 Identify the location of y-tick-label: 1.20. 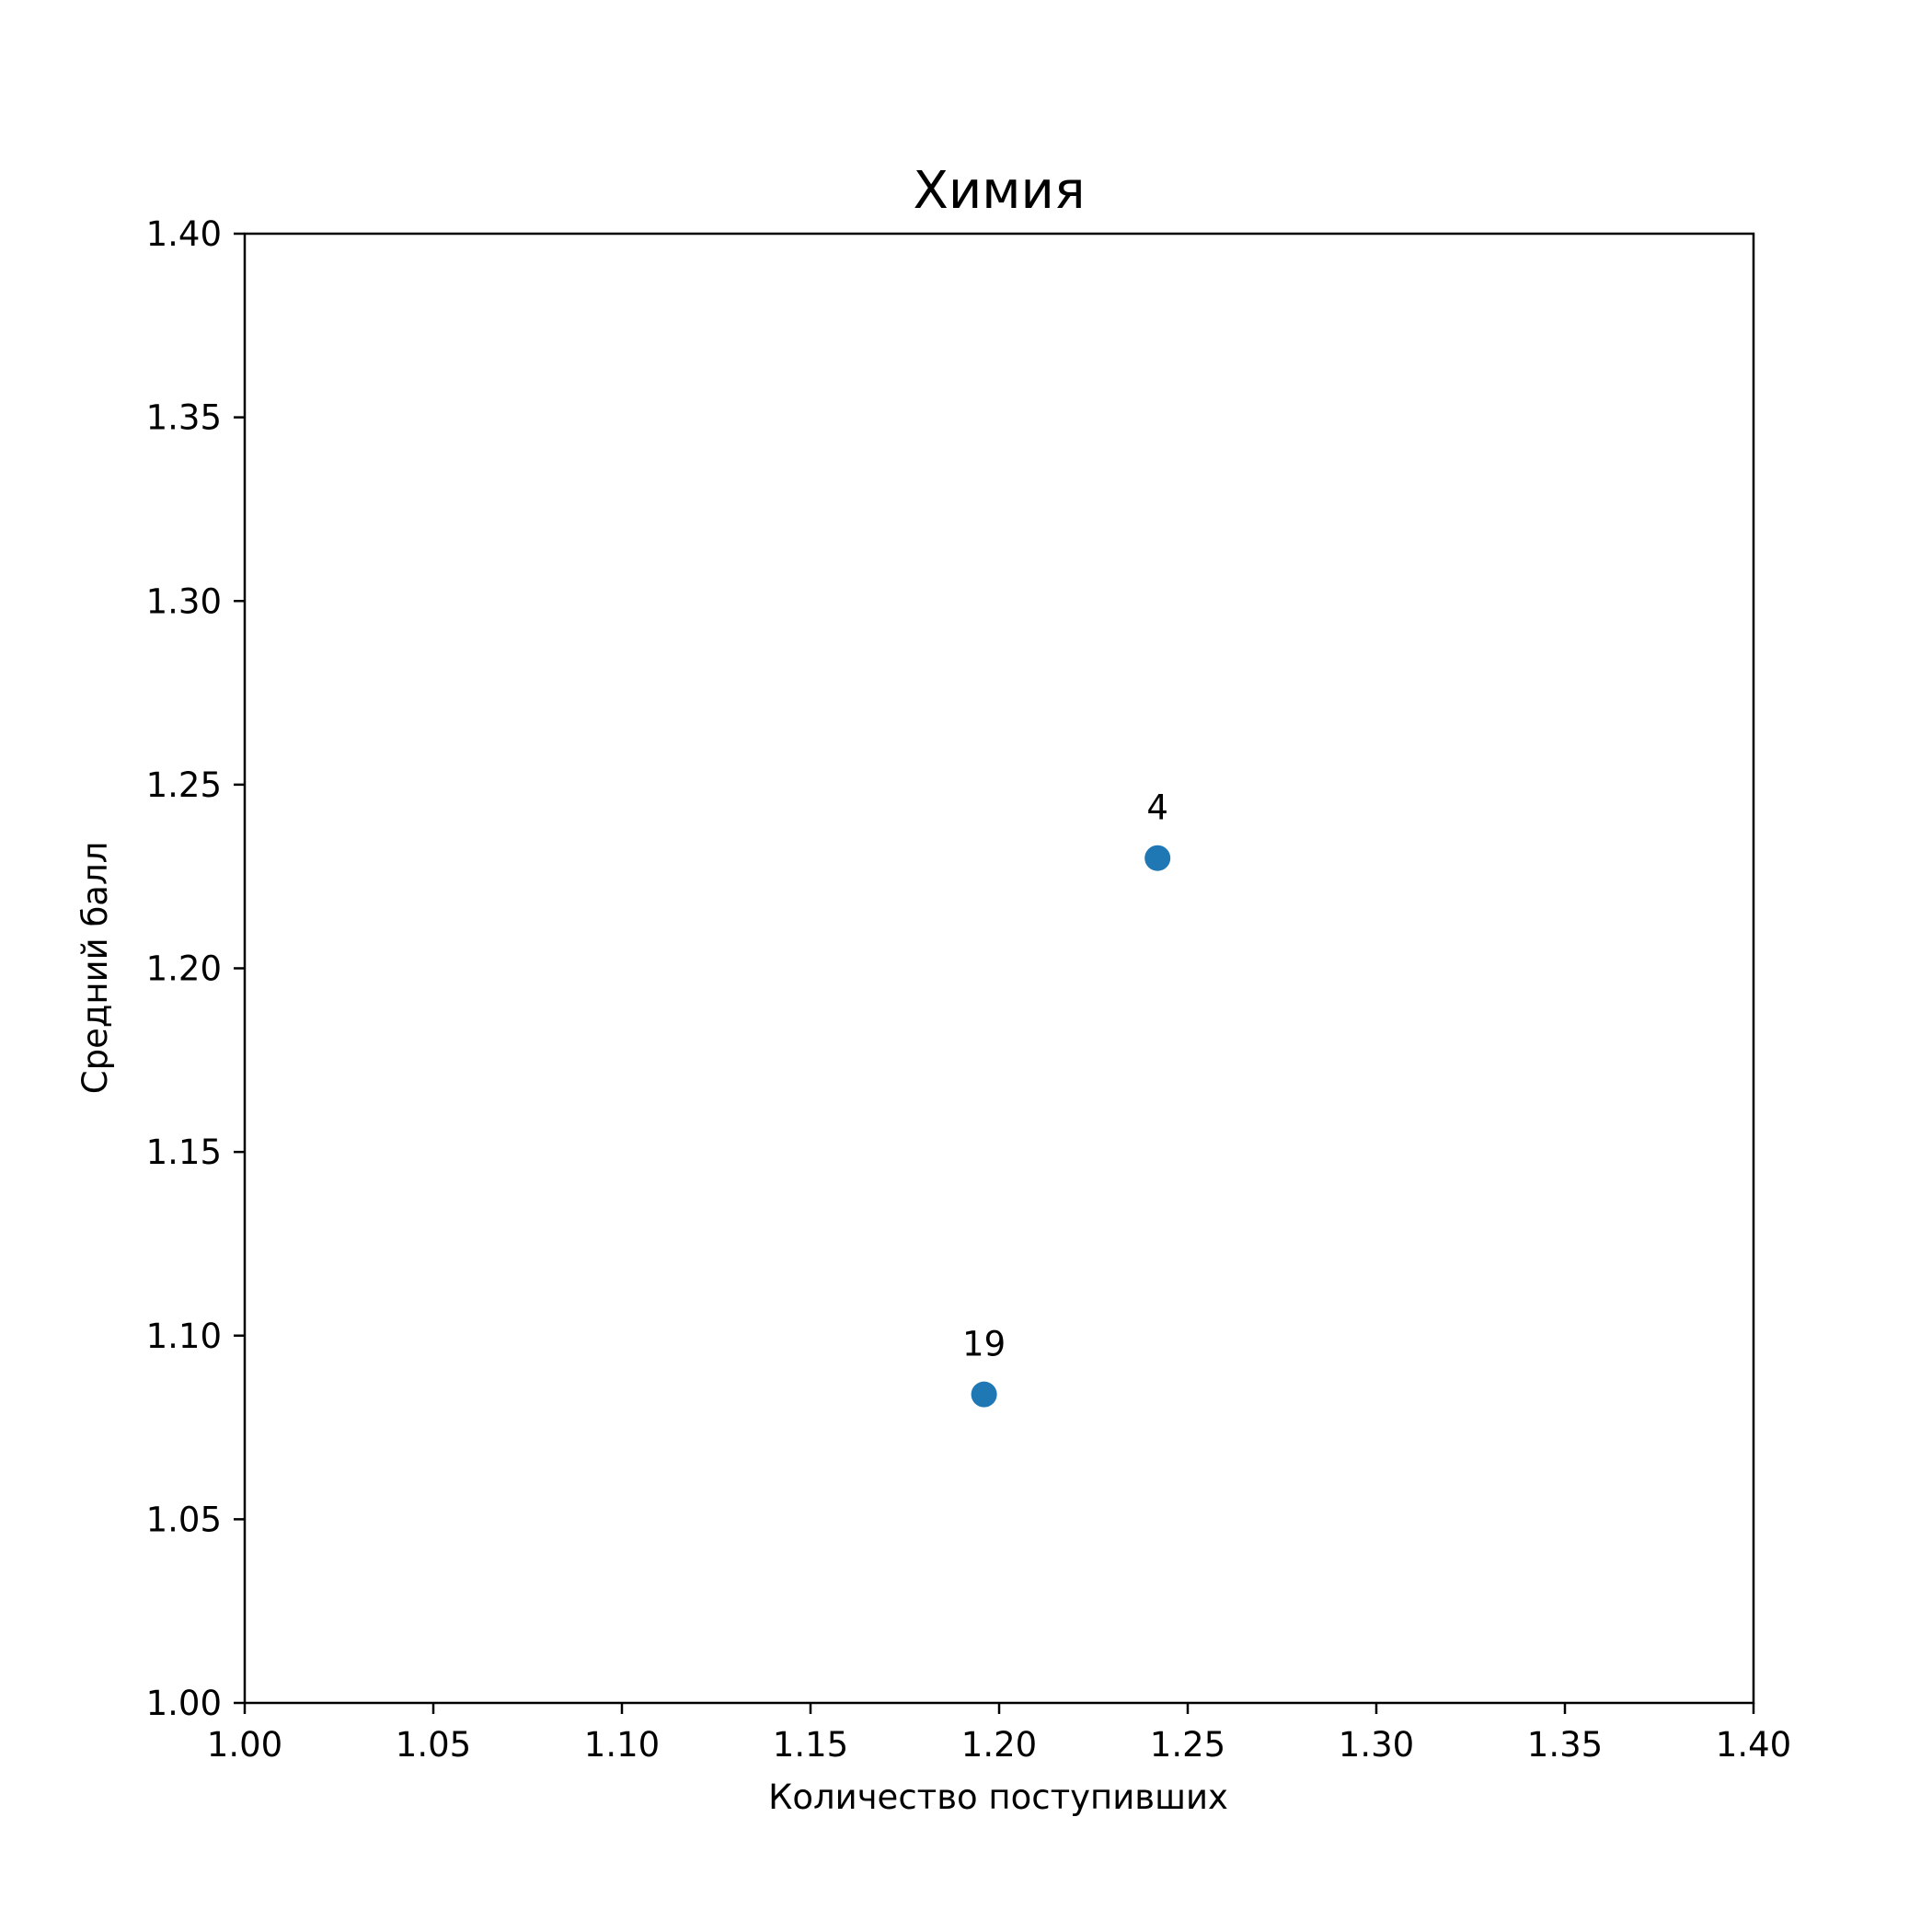
(184, 969).